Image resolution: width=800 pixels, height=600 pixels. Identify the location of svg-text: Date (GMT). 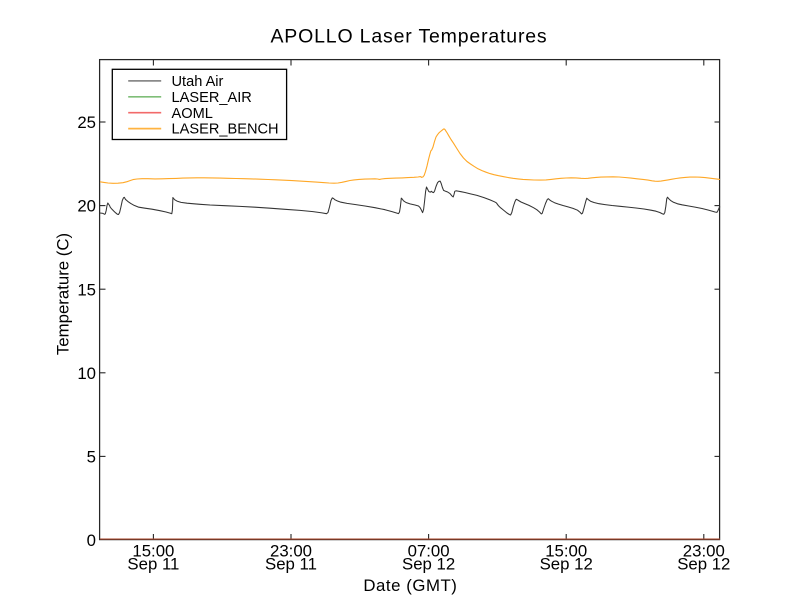
(410, 585).